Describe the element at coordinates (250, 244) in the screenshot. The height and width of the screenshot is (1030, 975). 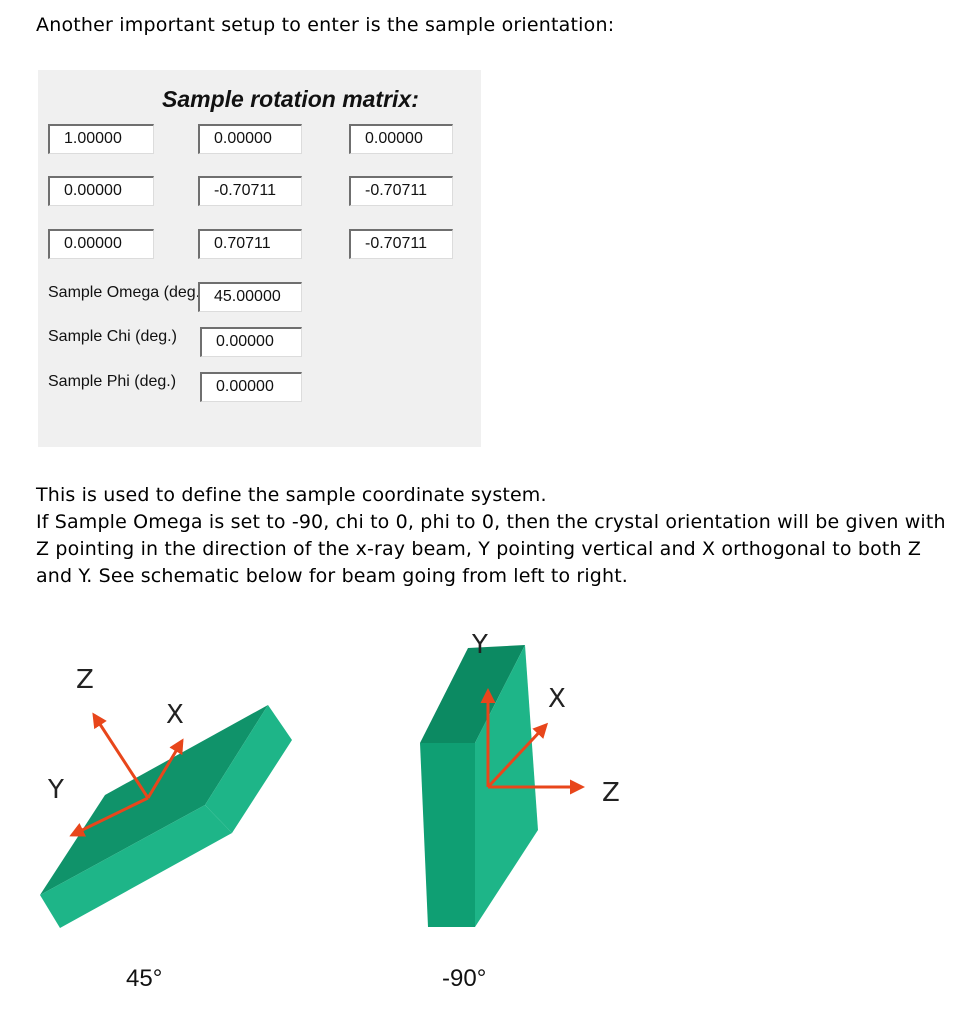
I see `matrix-cell-r3c2: 0.70711` at that location.